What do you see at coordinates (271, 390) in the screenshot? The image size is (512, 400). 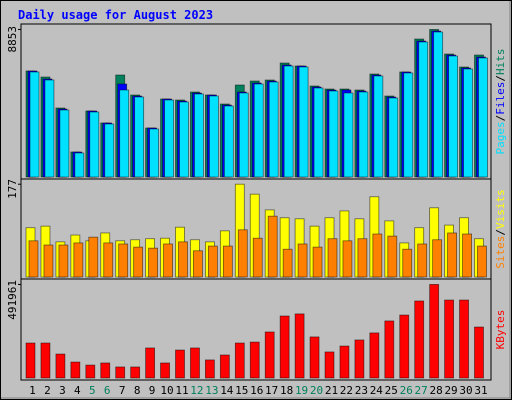 I see `x-tick-label: 17` at bounding box center [271, 390].